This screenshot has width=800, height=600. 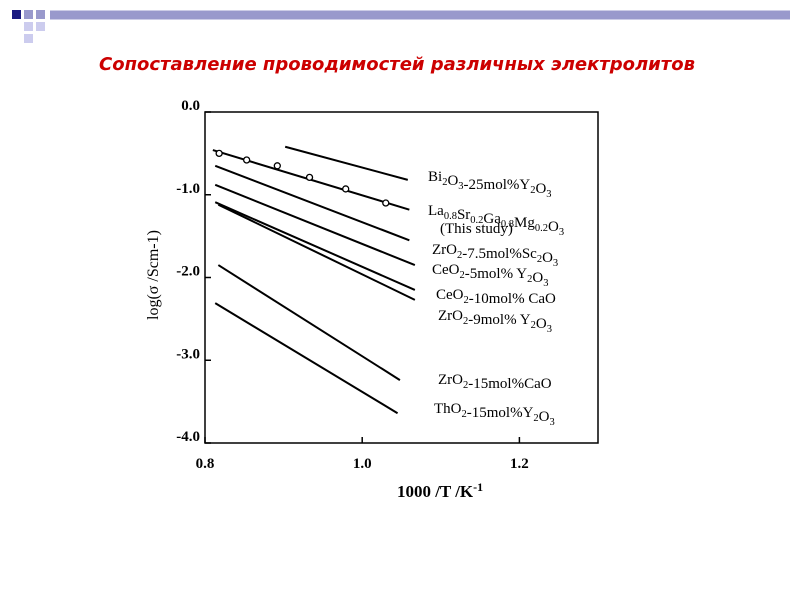 What do you see at coordinates (190, 106) in the screenshot?
I see `y-tick-label: 0.0` at bounding box center [190, 106].